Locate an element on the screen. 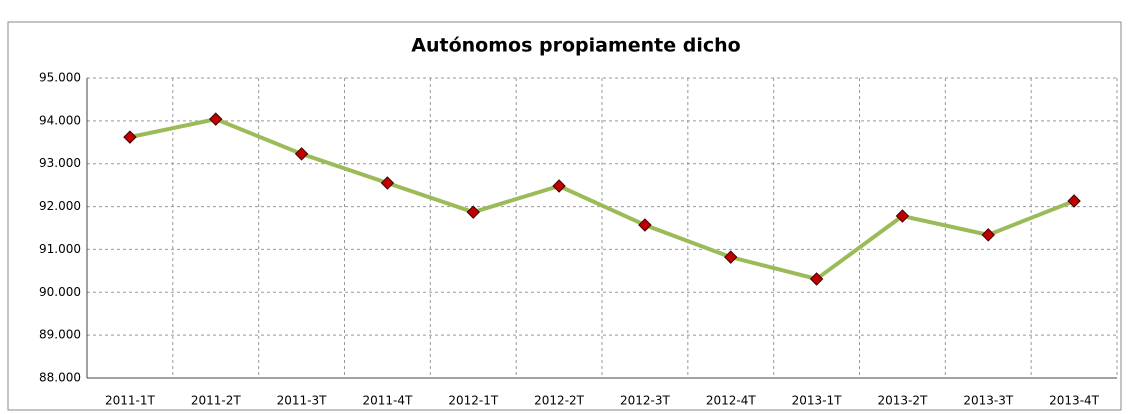 The image size is (1128, 414). x-tick-label: 2011-2T is located at coordinates (216, 401).